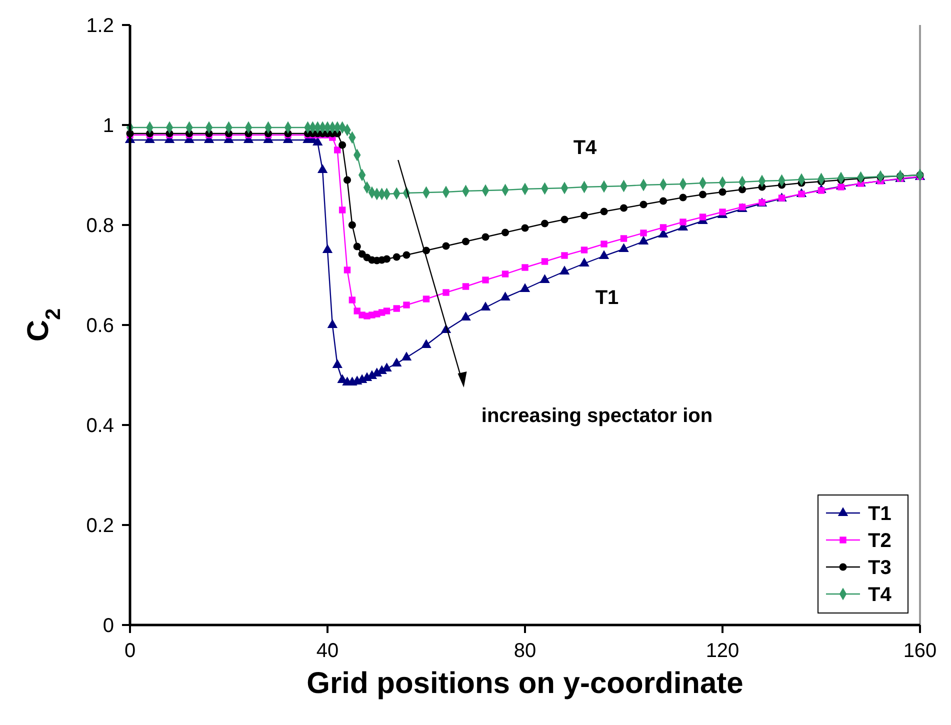  Describe the element at coordinates (327, 651) in the screenshot. I see `x-tick-label: 40` at that location.